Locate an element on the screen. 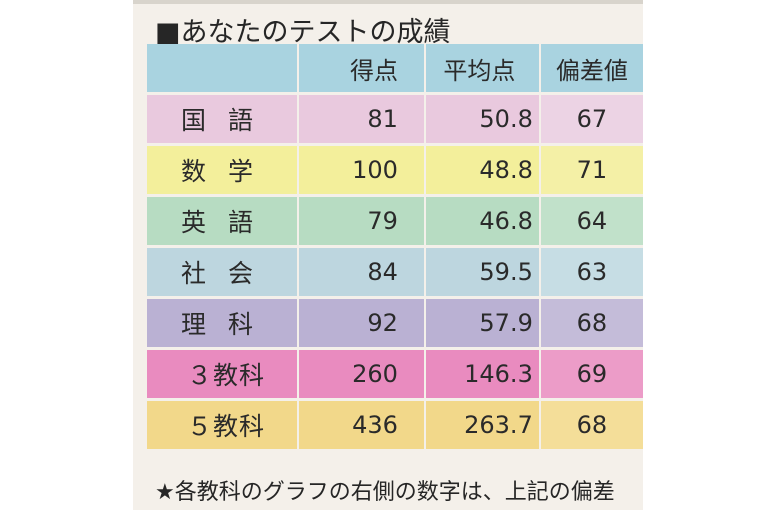  subject-label: 英語 is located at coordinates (228, 222).